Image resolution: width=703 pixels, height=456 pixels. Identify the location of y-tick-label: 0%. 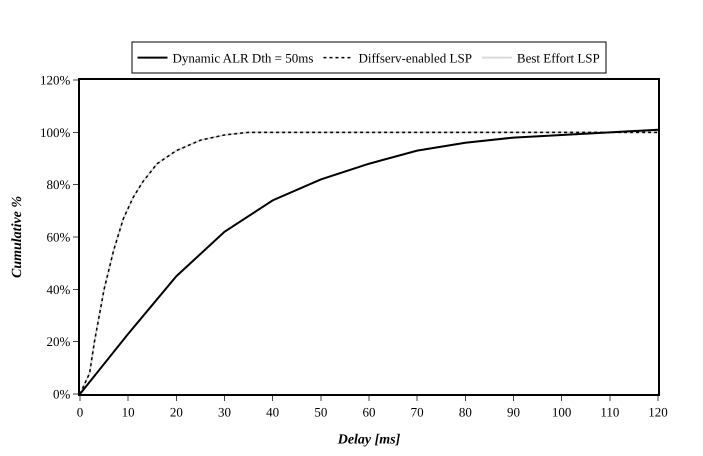
(62, 394).